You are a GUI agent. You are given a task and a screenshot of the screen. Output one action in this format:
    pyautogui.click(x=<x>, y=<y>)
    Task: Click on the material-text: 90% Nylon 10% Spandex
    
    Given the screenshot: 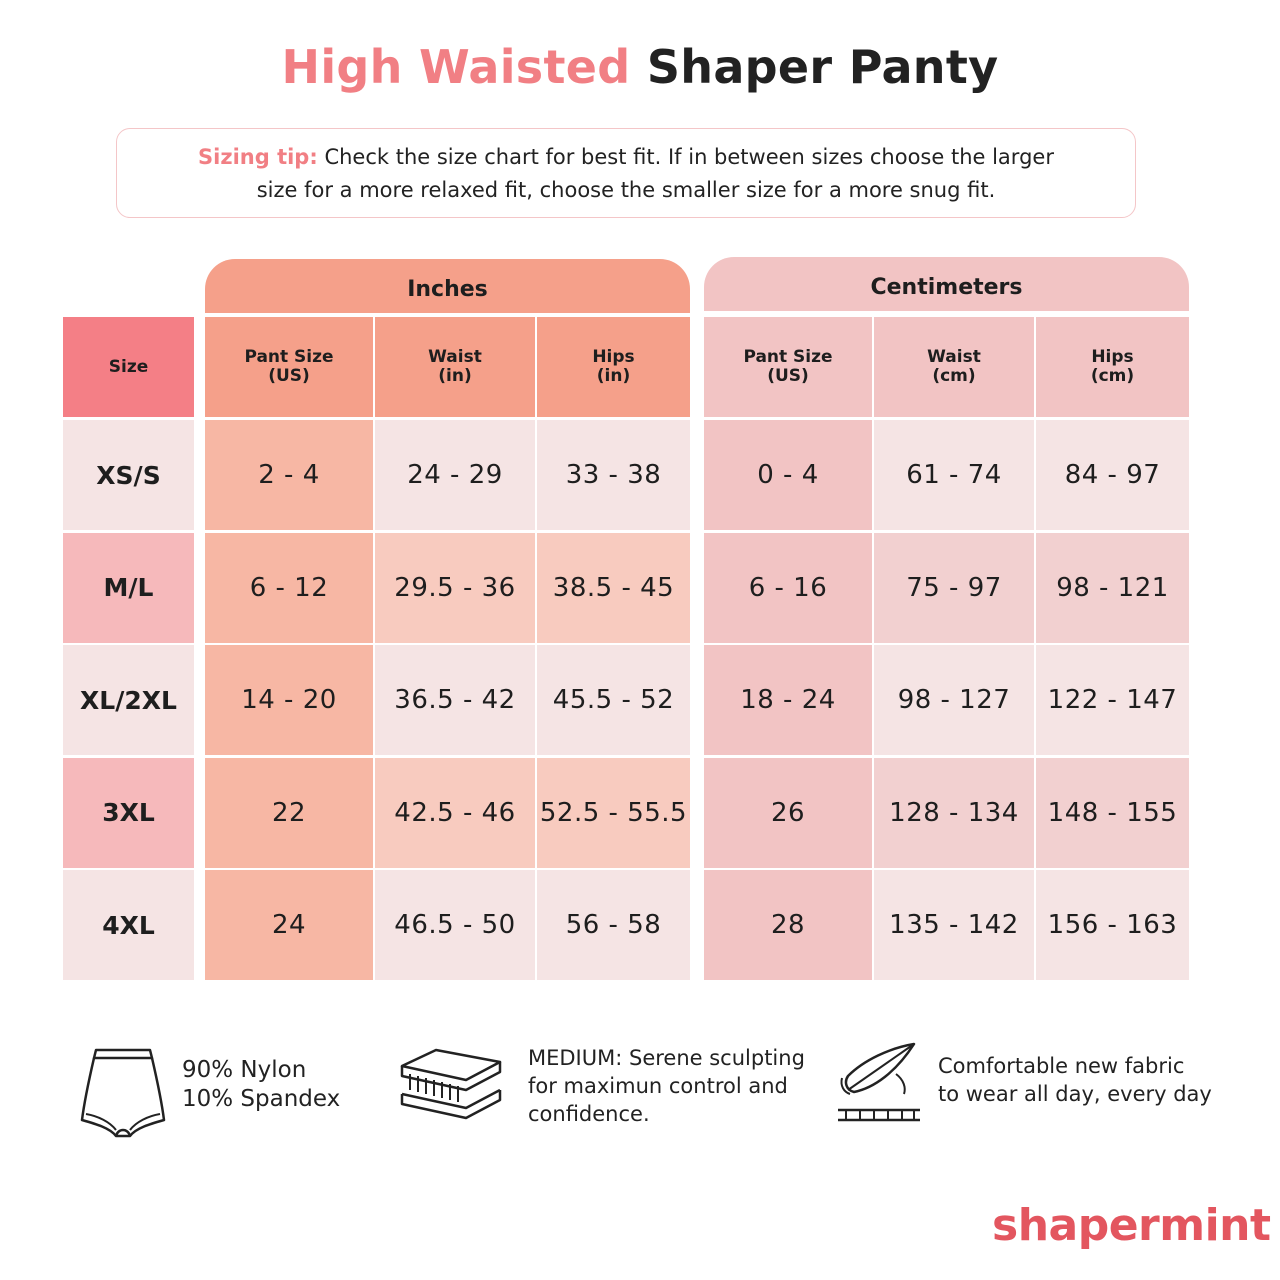 What is the action you would take?
    pyautogui.click(x=261, y=1085)
    